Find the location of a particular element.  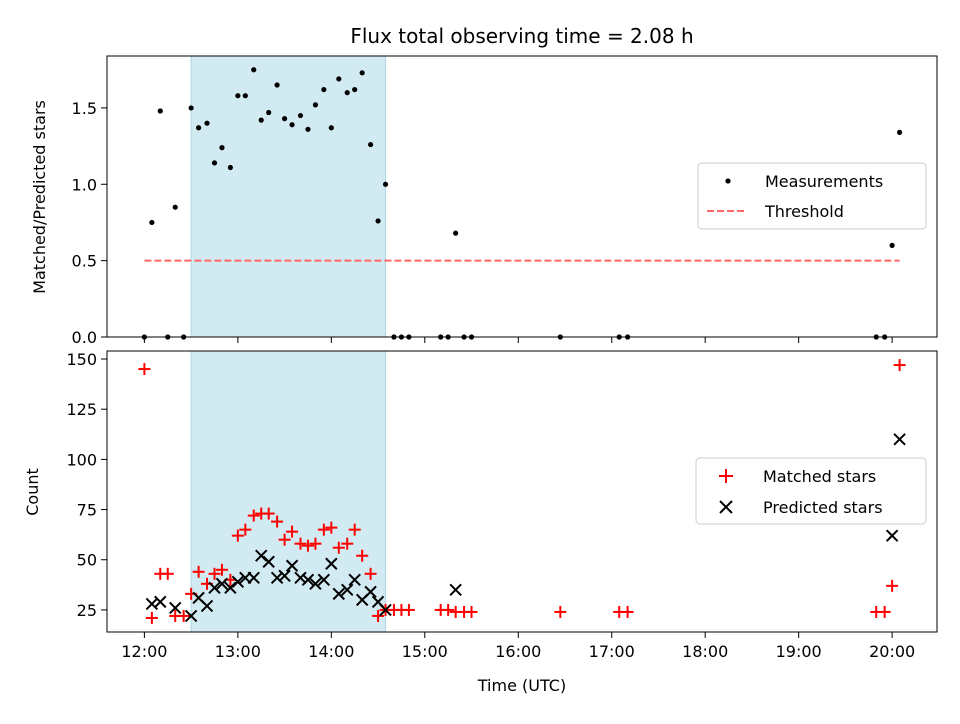

ratio-y-axis-label: Matched/Predicted stars is located at coordinates (39, 197).